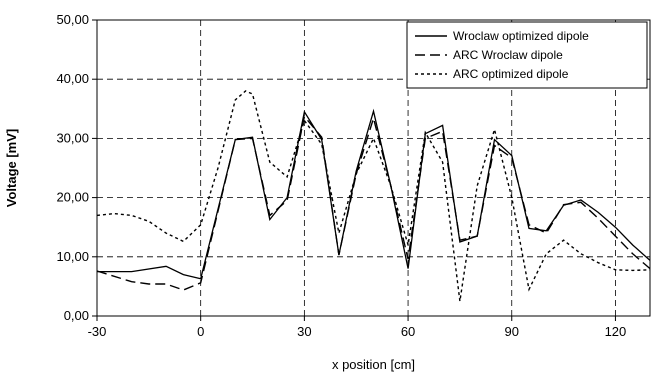 The image size is (654, 376). What do you see at coordinates (97, 331) in the screenshot?
I see `x-tick-label: -30` at bounding box center [97, 331].